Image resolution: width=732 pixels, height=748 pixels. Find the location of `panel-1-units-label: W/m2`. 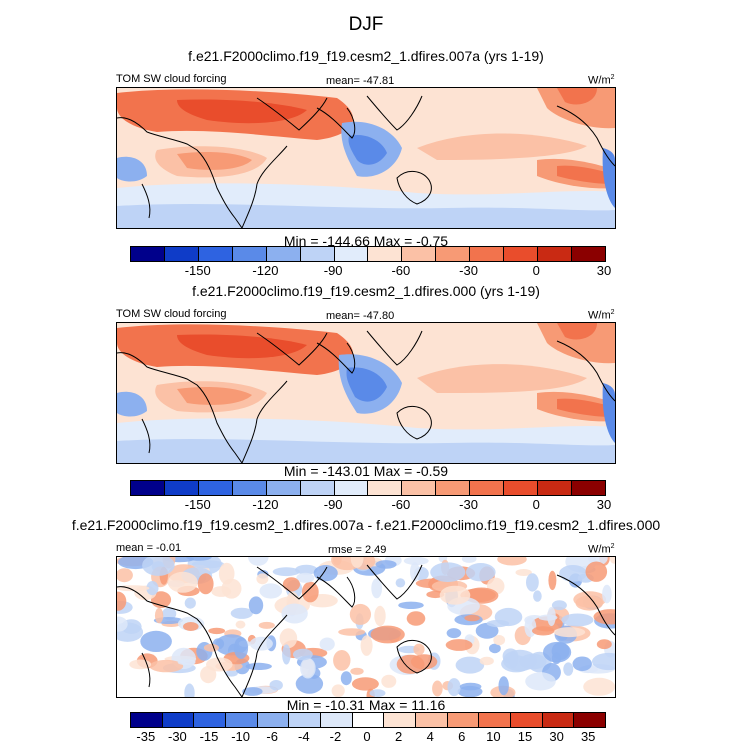

panel-1-units-label: W/m2 is located at coordinates (601, 80).